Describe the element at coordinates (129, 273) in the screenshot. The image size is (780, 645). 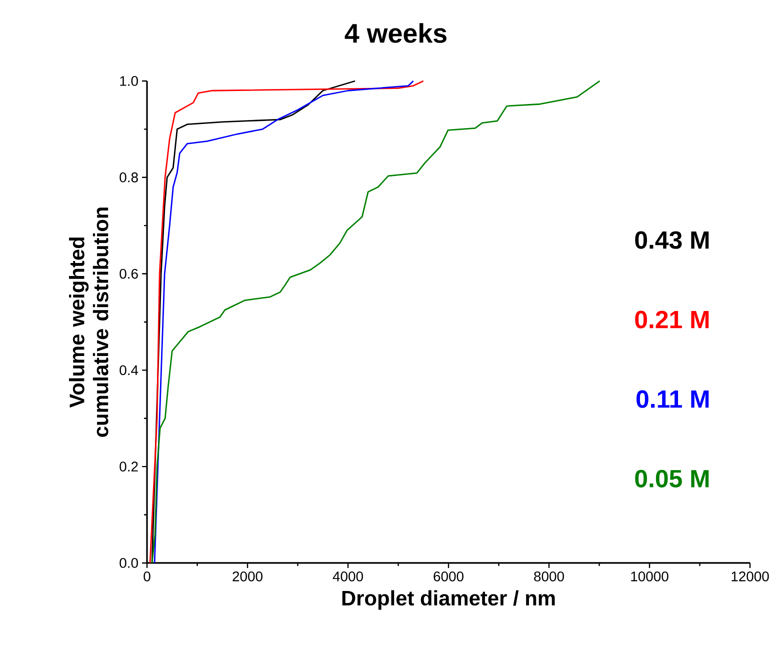
I see `y-tick-label: 0.6` at that location.